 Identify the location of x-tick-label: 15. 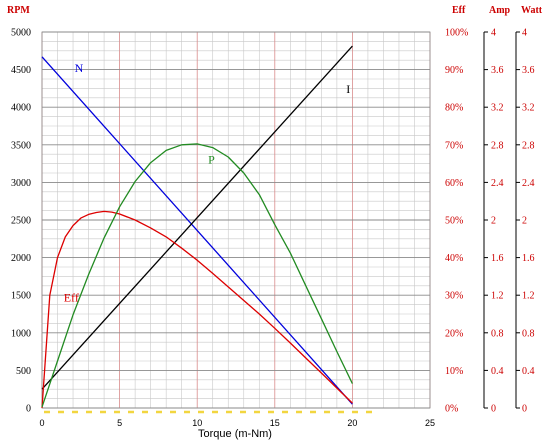
(275, 423).